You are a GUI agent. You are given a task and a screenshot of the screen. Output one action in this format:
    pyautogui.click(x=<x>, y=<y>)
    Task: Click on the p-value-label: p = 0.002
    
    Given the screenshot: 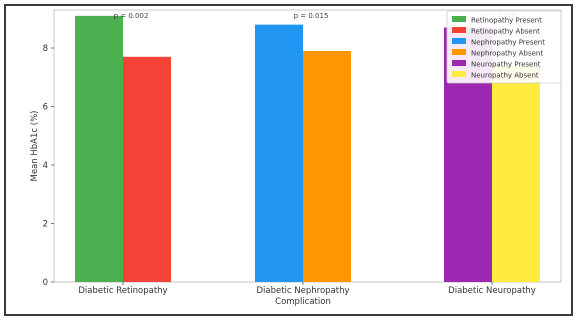 What is the action you would take?
    pyautogui.click(x=131, y=16)
    